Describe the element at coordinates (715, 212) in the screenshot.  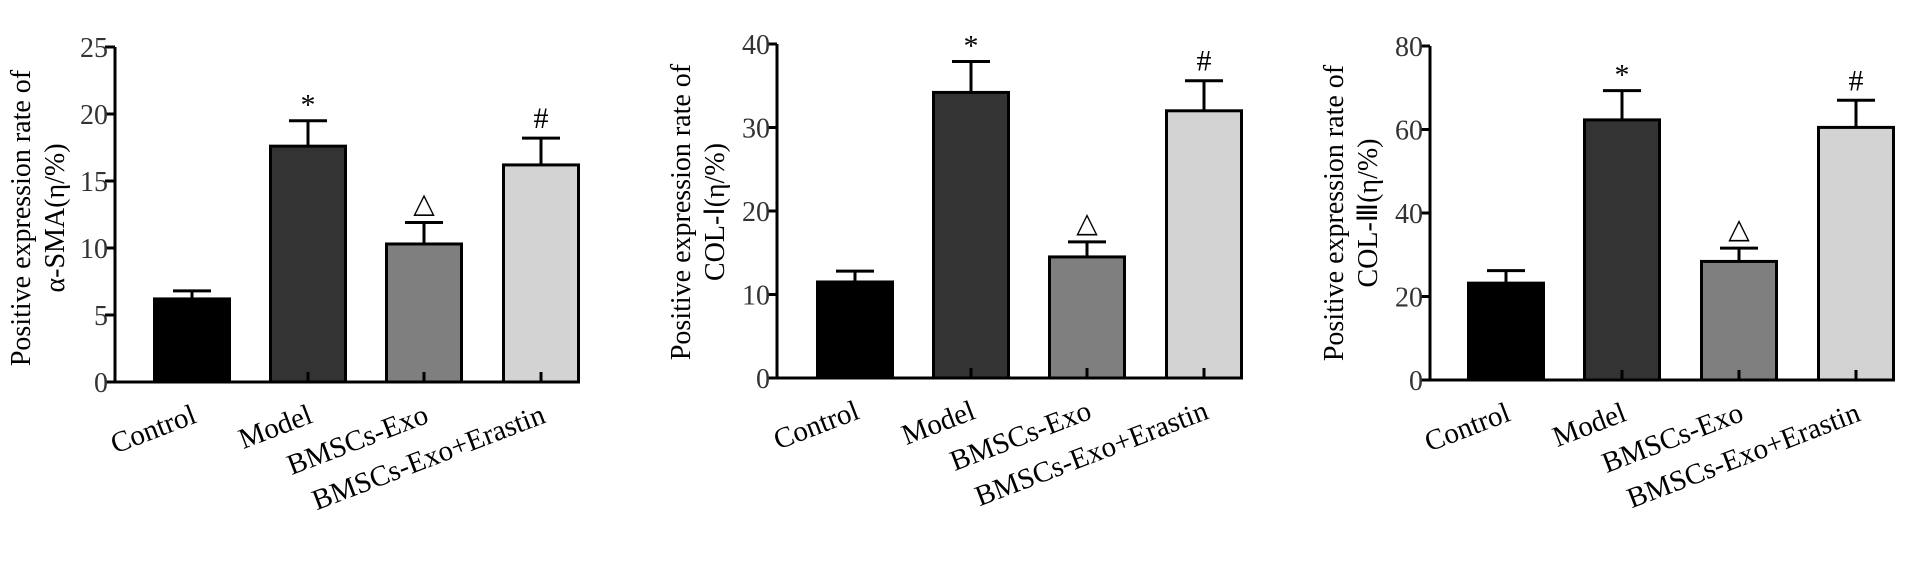
I see `y-axis-title-line: COL-Ⅰ(η/%)` at that location.